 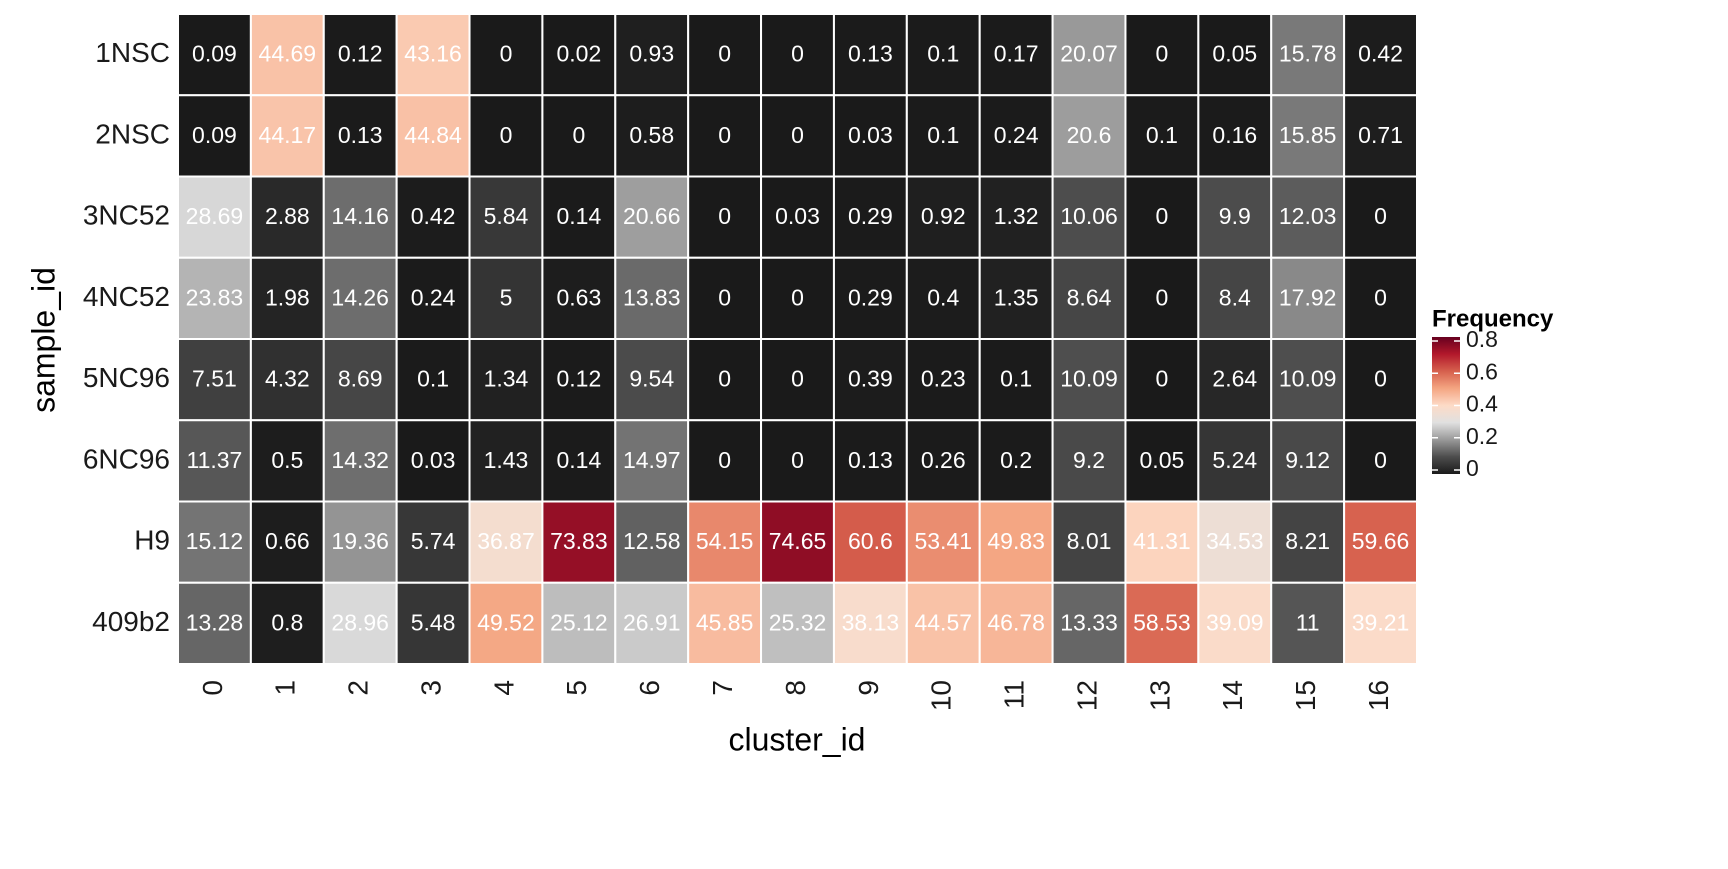 What do you see at coordinates (215, 297) in the screenshot?
I see `cell-label: 23.83` at bounding box center [215, 297].